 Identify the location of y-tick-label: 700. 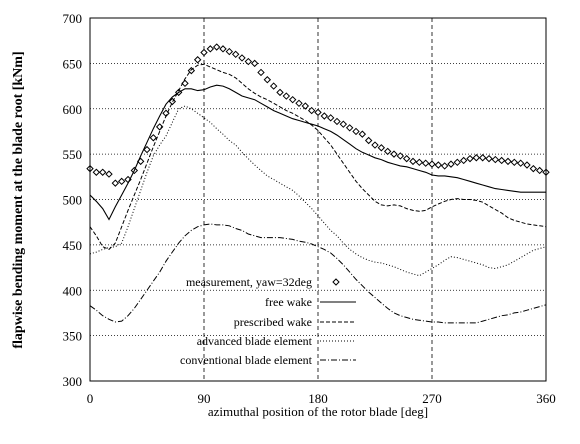
(73, 18).